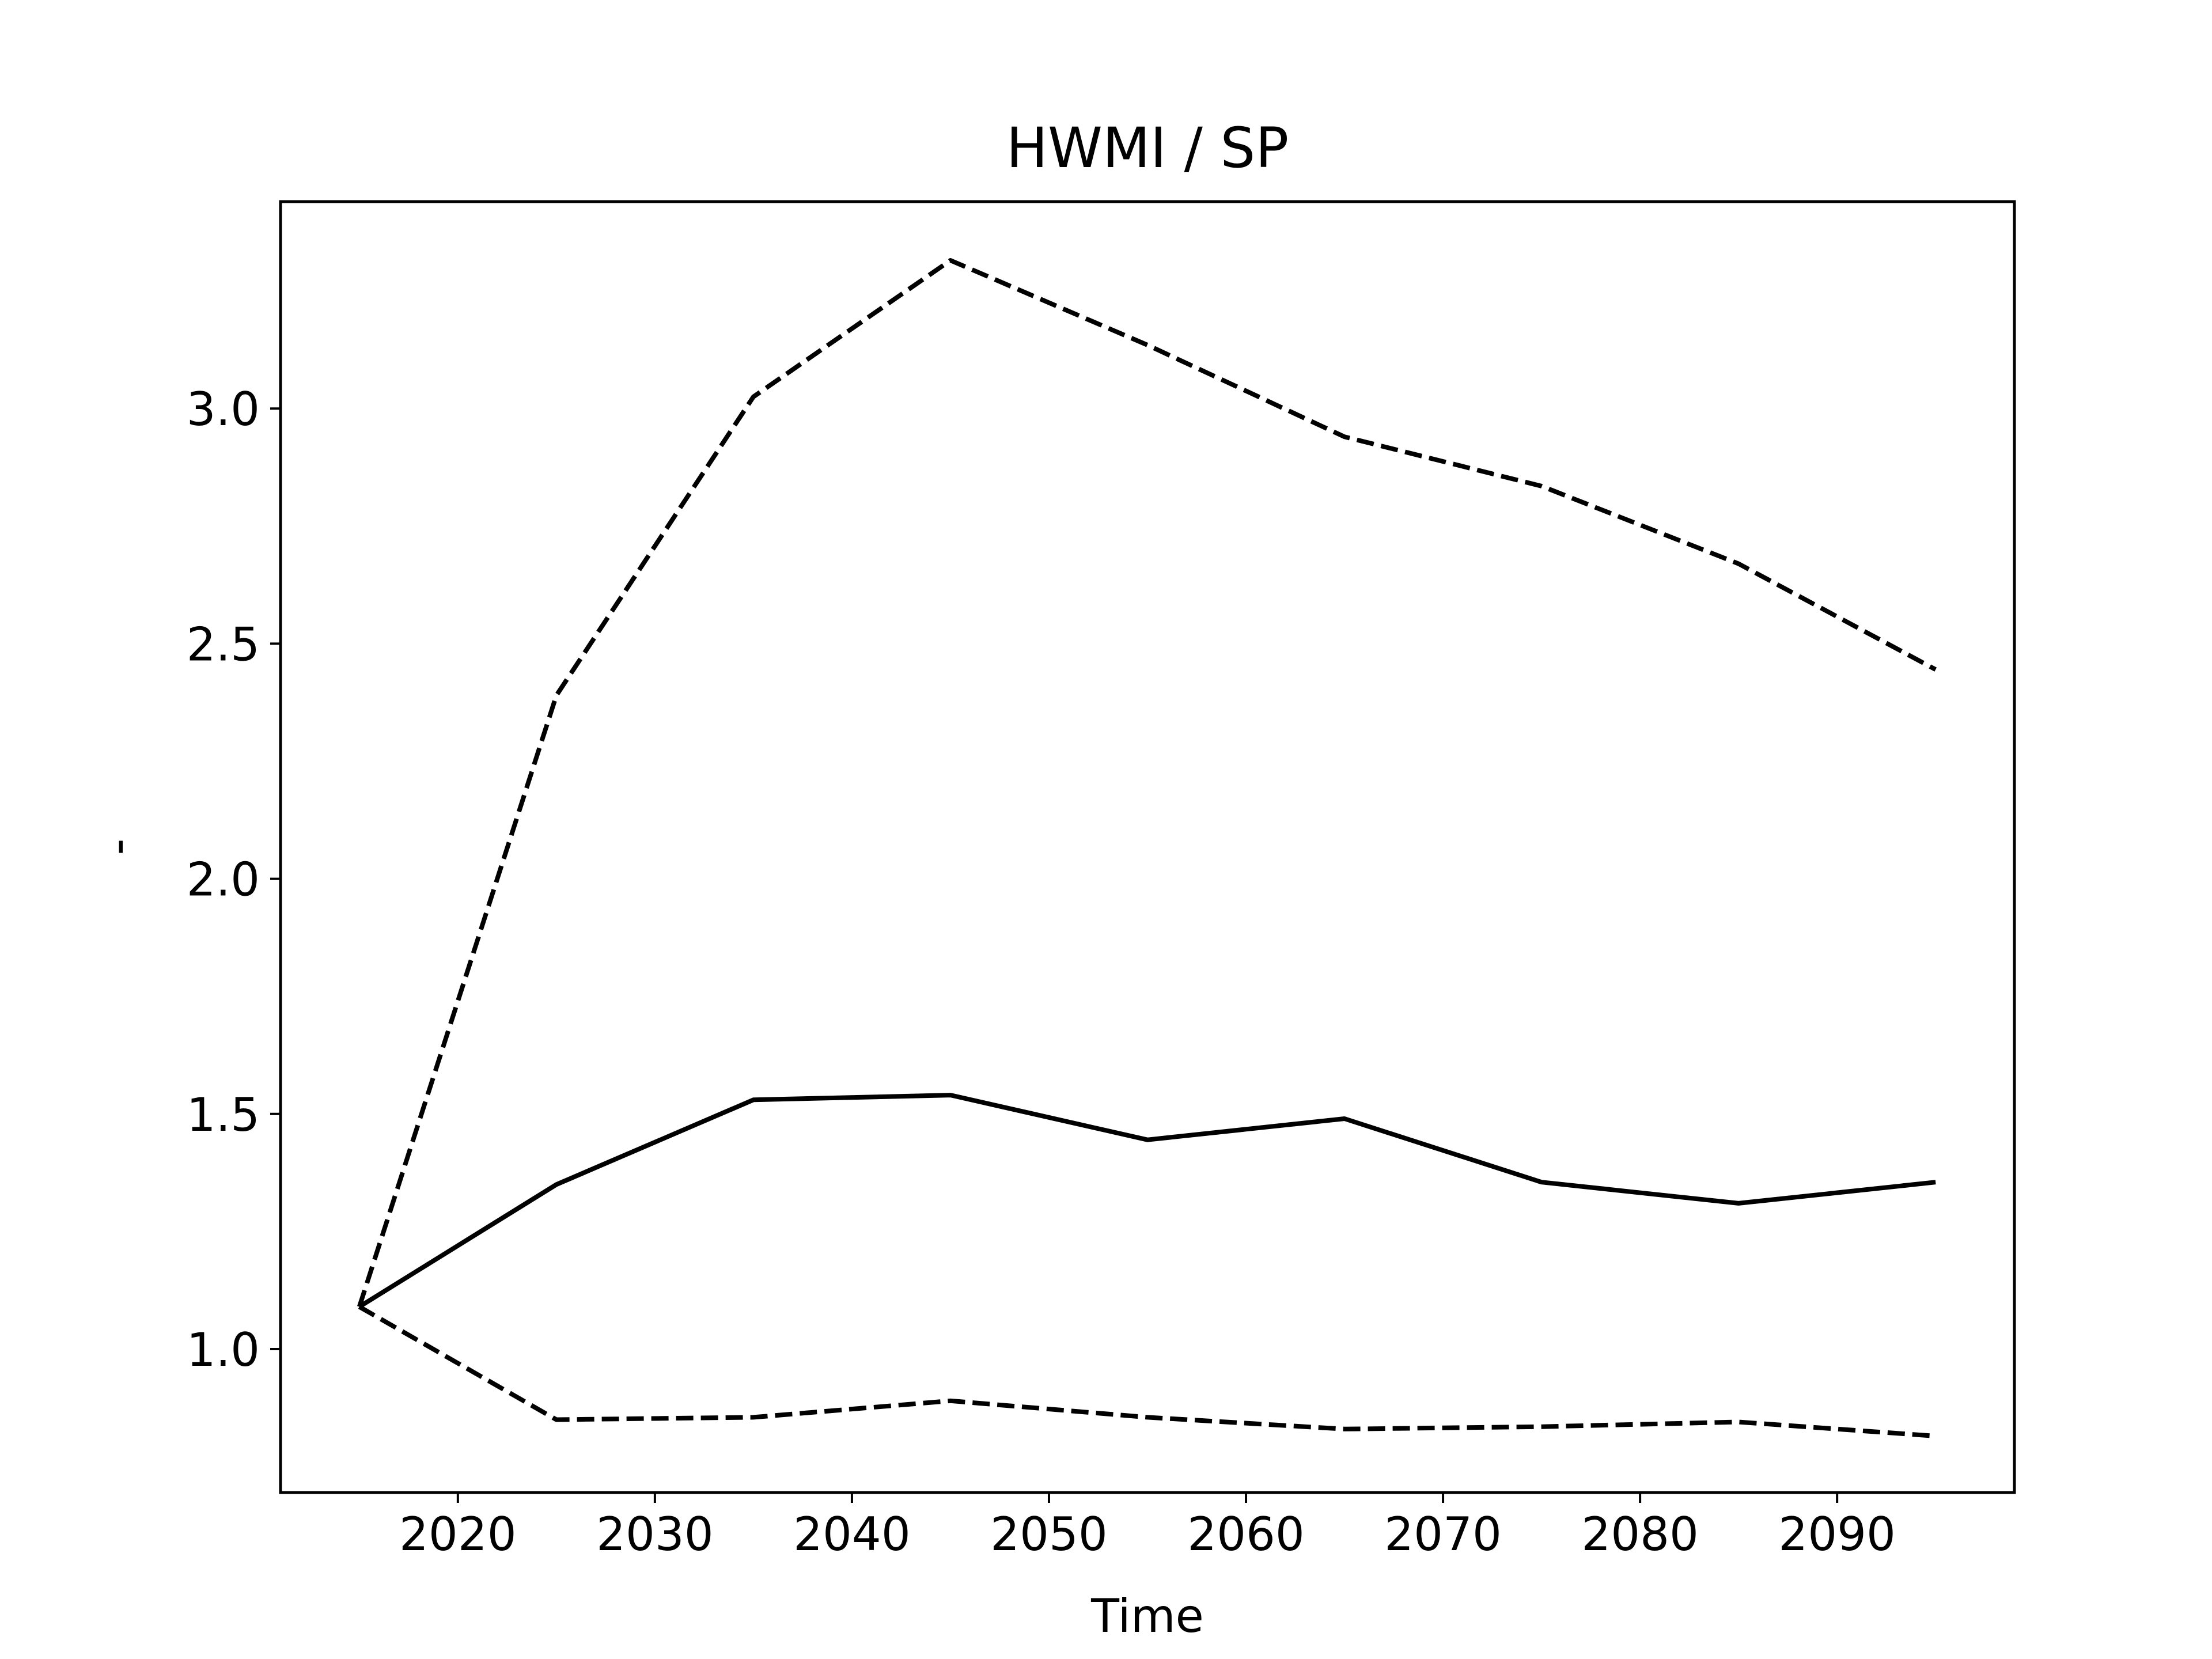  Describe the element at coordinates (223, 1350) in the screenshot. I see `y-tick-label: 1.0` at that location.